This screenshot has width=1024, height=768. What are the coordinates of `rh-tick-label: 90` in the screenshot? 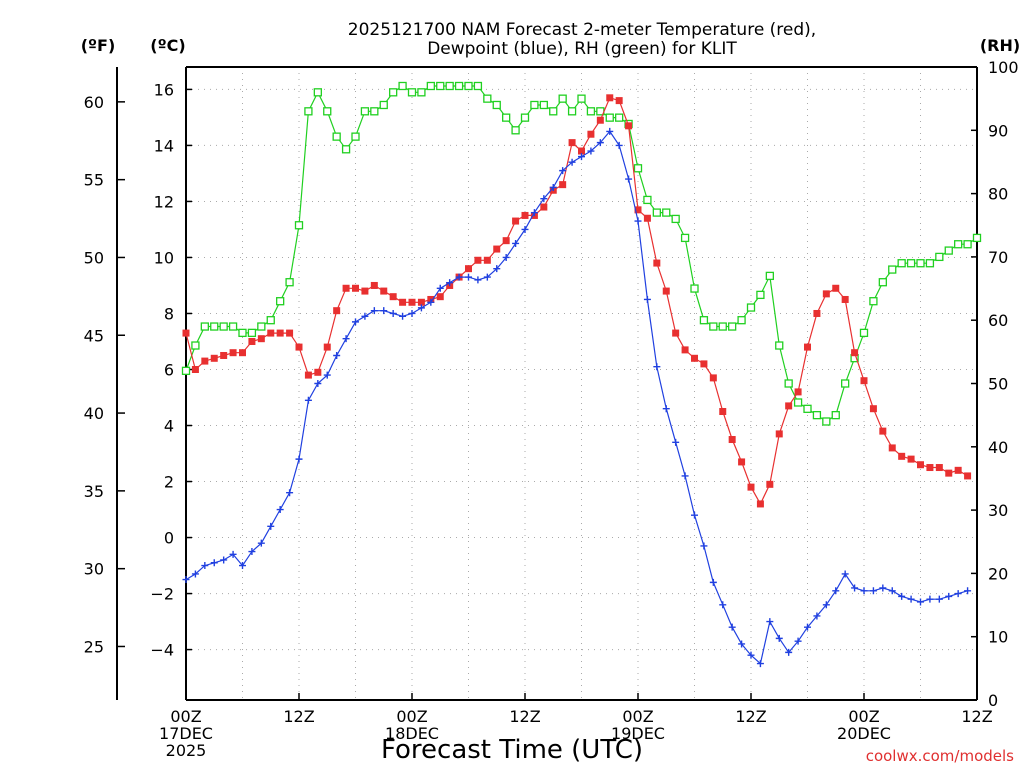 It's located at (998, 130).